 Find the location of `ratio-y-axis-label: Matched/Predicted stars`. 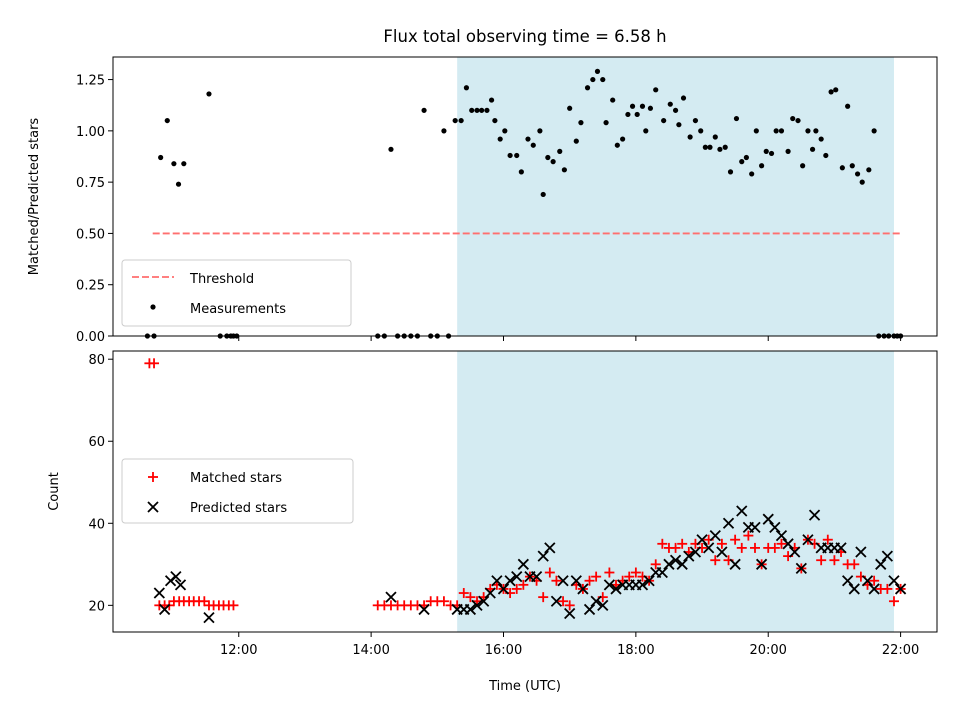

ratio-y-axis-label: Matched/Predicted stars is located at coordinates (34, 197).